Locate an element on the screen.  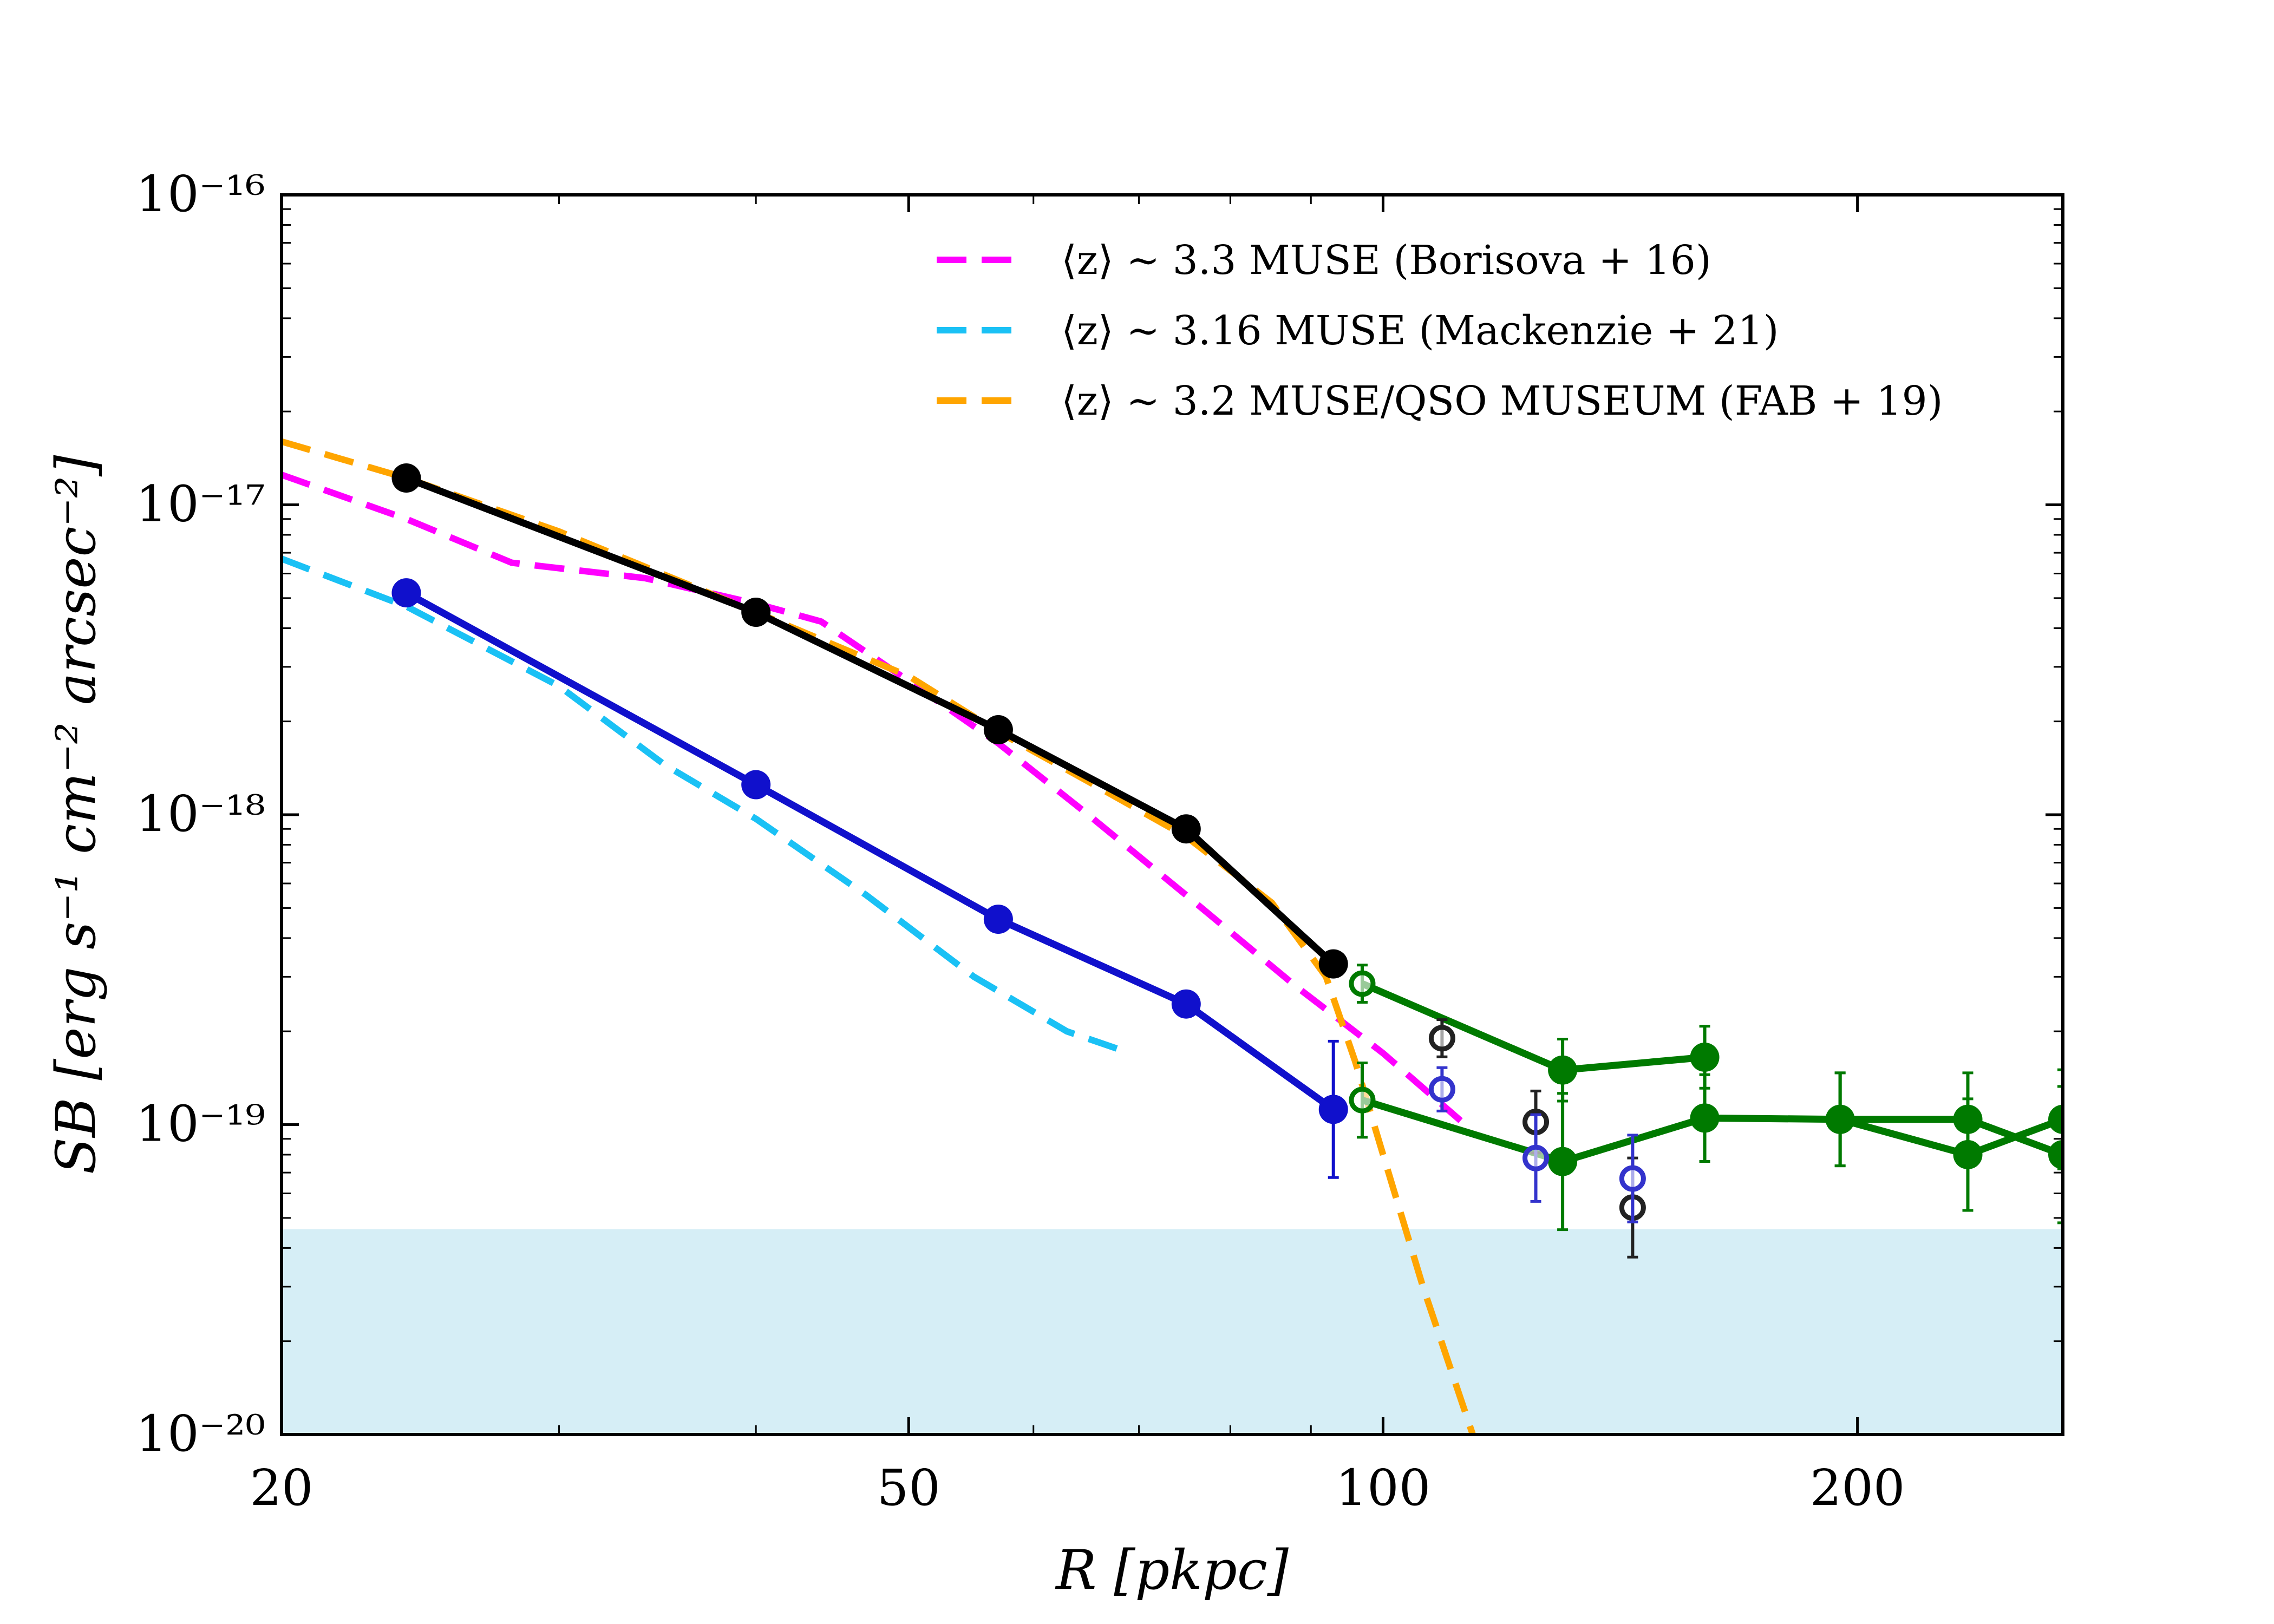
y-tick-label: 10⁻¹⁷ is located at coordinates (201, 504).